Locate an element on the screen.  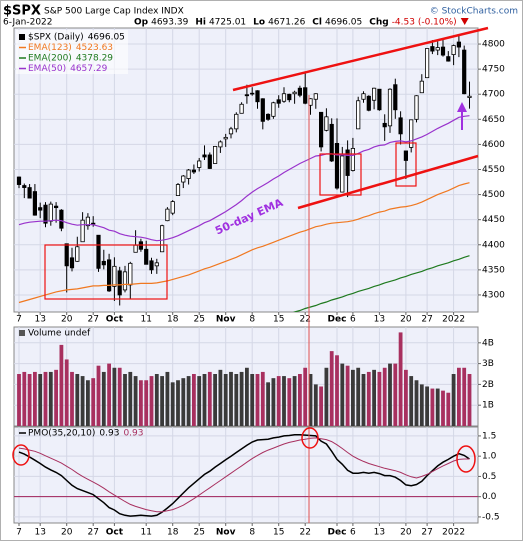
source: © StockCharts.com is located at coordinates (474, 12).